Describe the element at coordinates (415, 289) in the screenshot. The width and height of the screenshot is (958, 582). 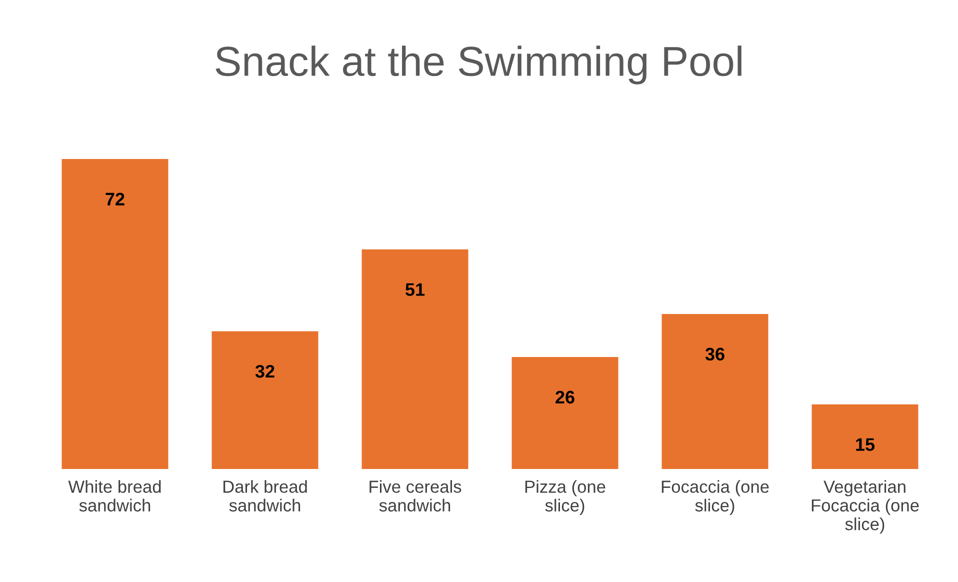
I see `data-label: 51` at that location.